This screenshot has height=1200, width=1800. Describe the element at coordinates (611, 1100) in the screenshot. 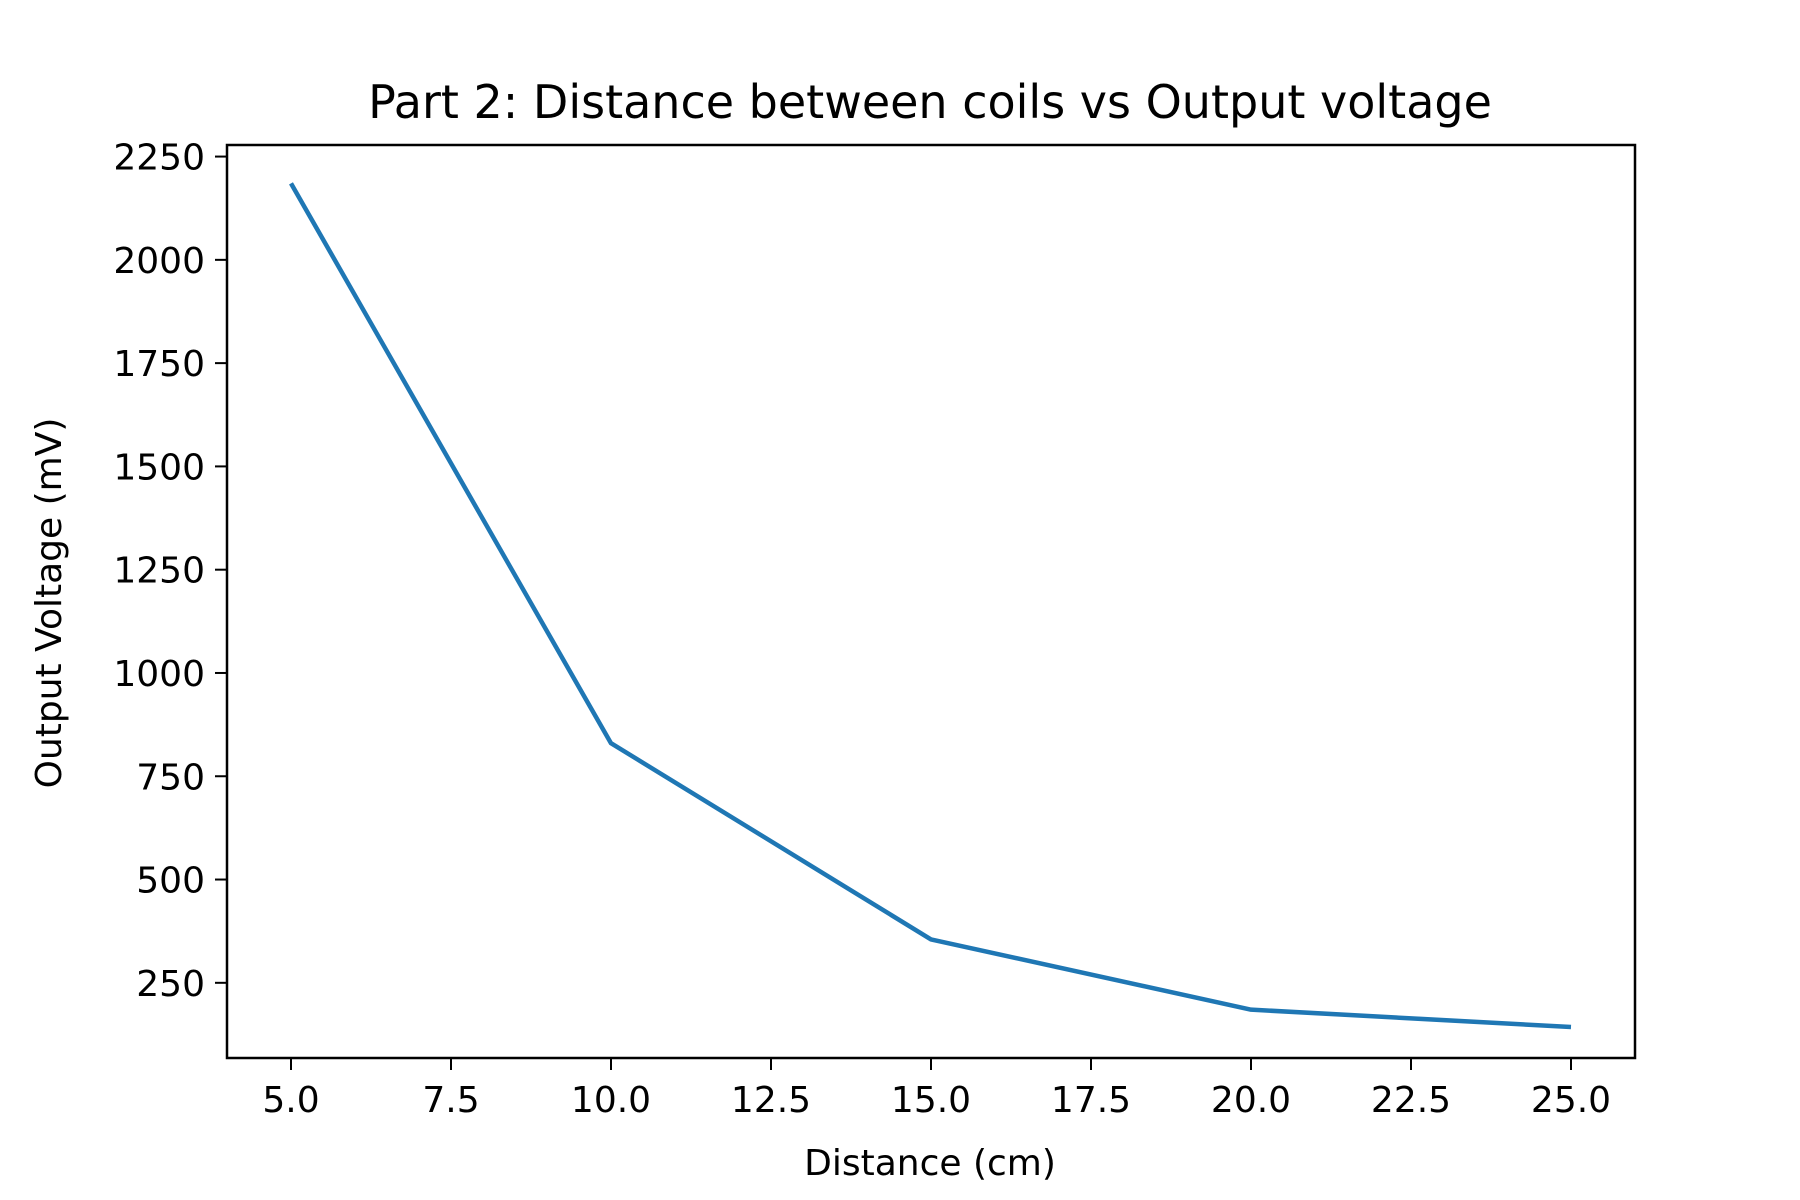

I see `x-tick-label: 10.0` at that location.